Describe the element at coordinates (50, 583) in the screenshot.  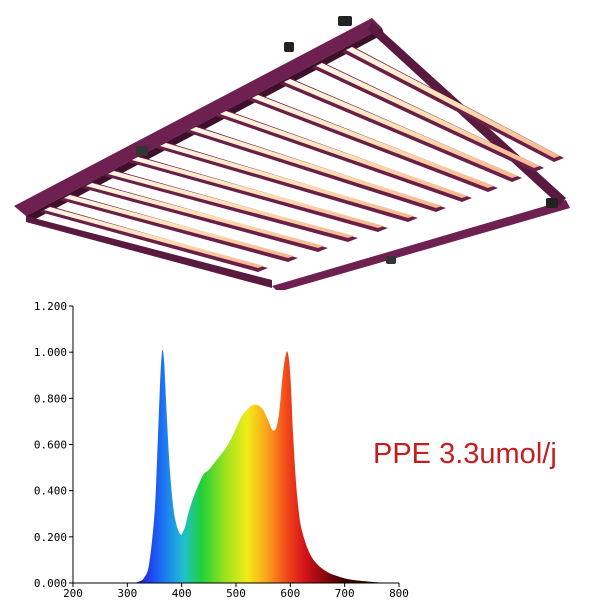
I see `y-tick-label: 0.000` at that location.